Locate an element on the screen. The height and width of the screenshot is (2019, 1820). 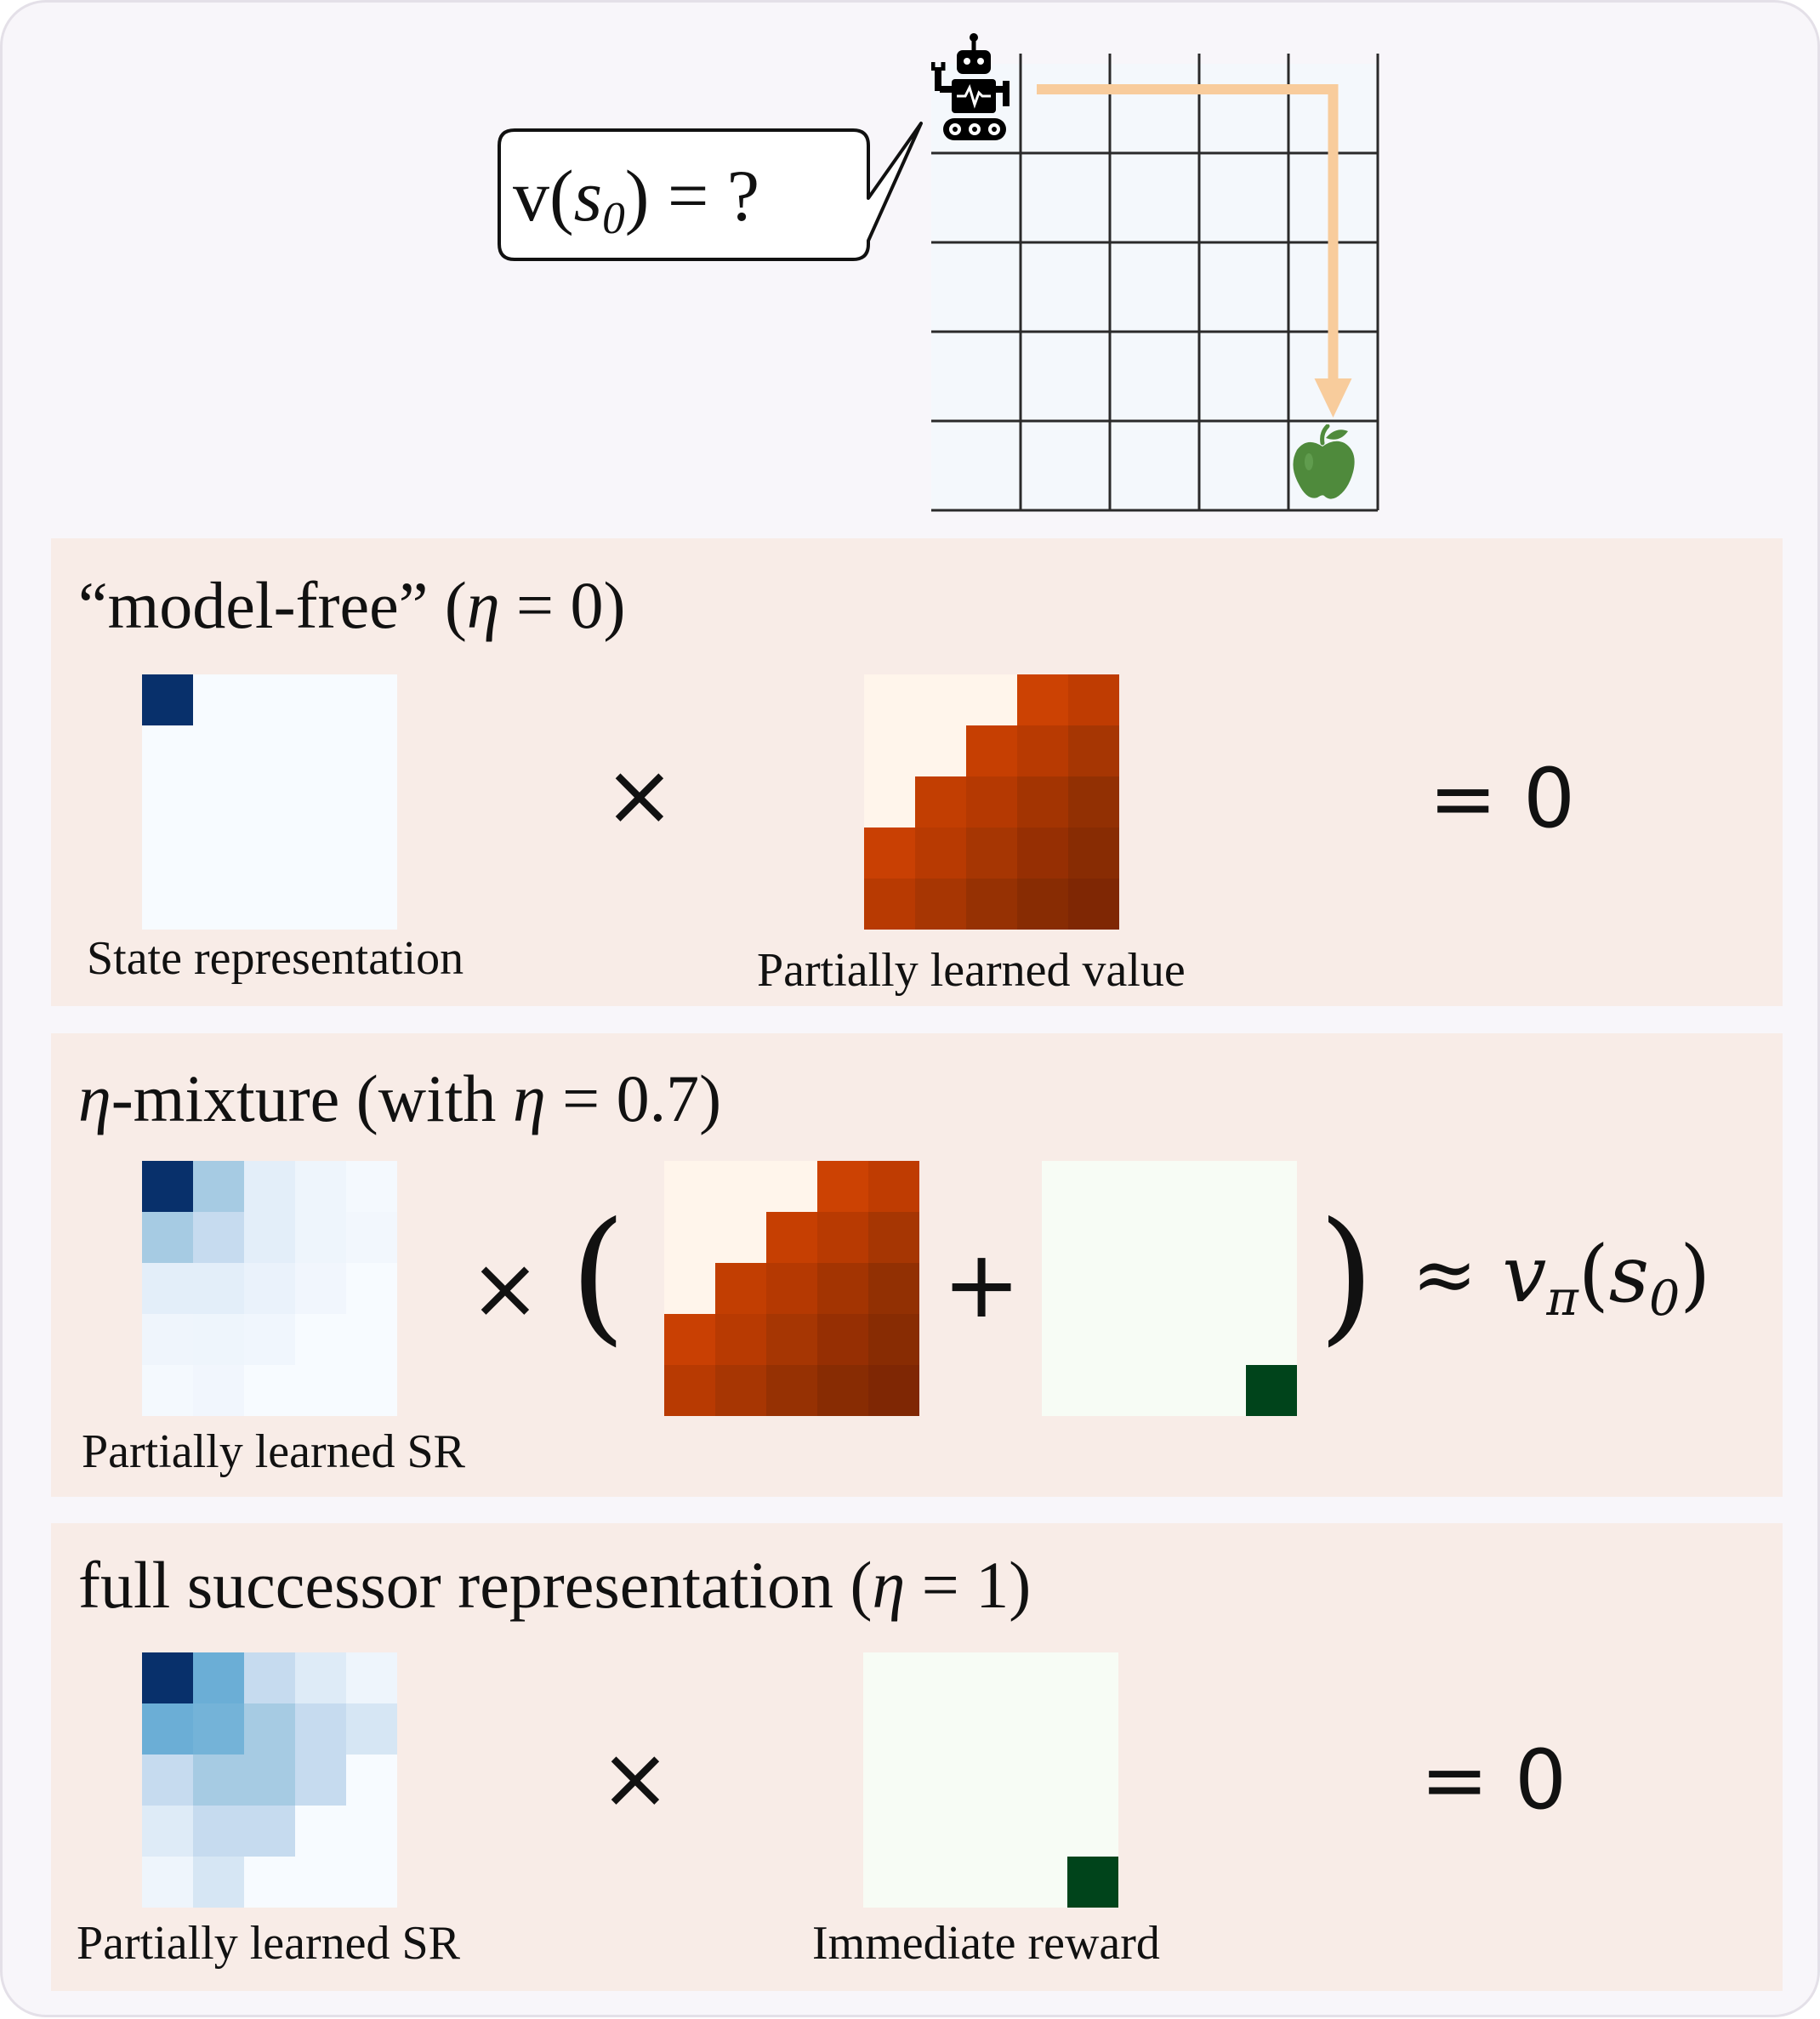
state-representation-label: State representation is located at coordinates (275, 959).